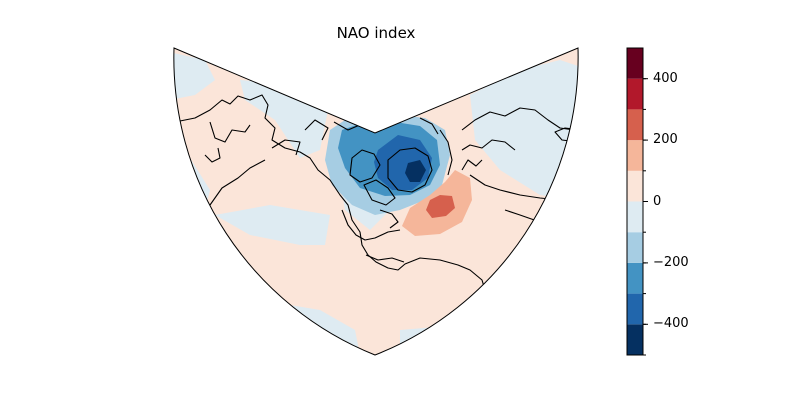 Image resolution: width=800 pixels, height=400 pixels. Describe the element at coordinates (376, 33) in the screenshot. I see `map-title: NAO index` at that location.